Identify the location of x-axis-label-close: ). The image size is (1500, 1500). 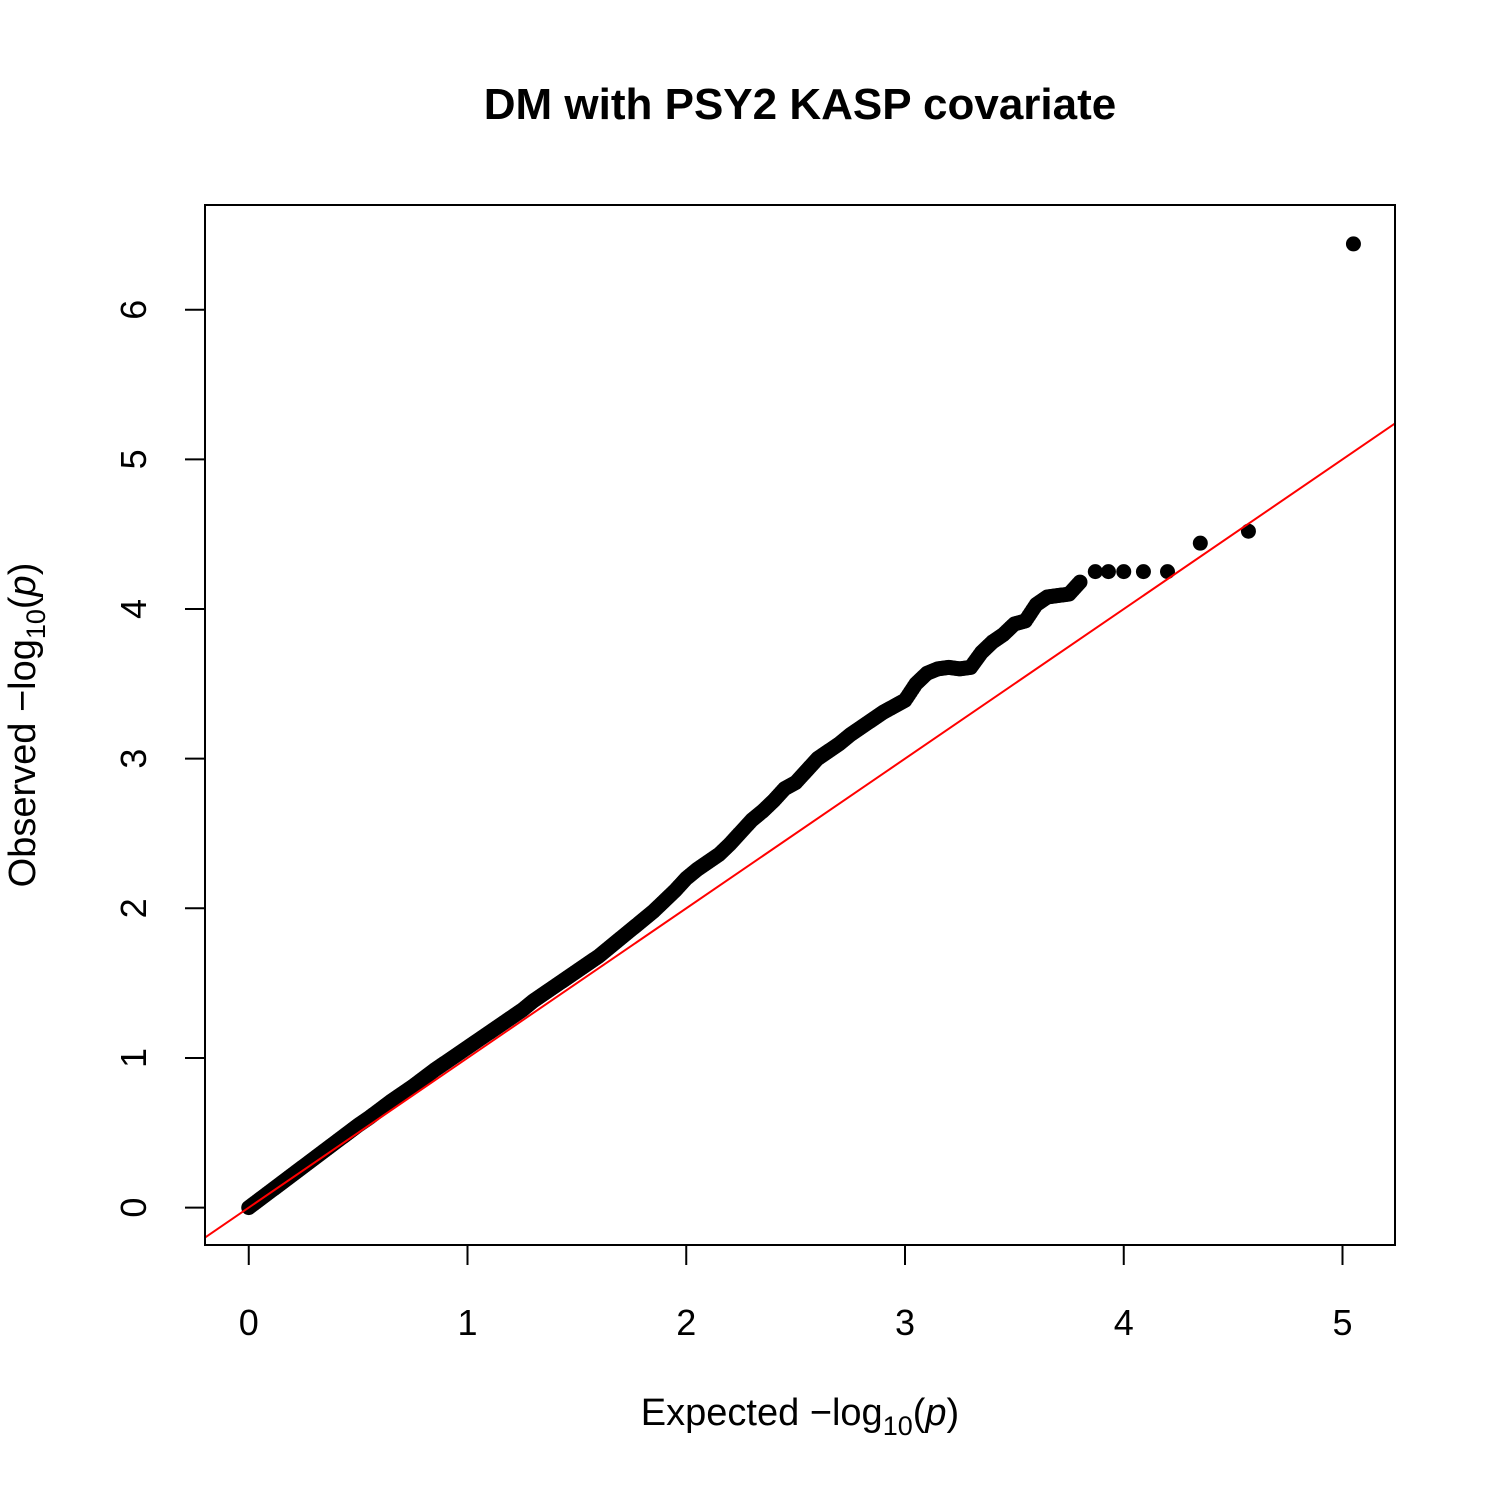
(953, 1413).